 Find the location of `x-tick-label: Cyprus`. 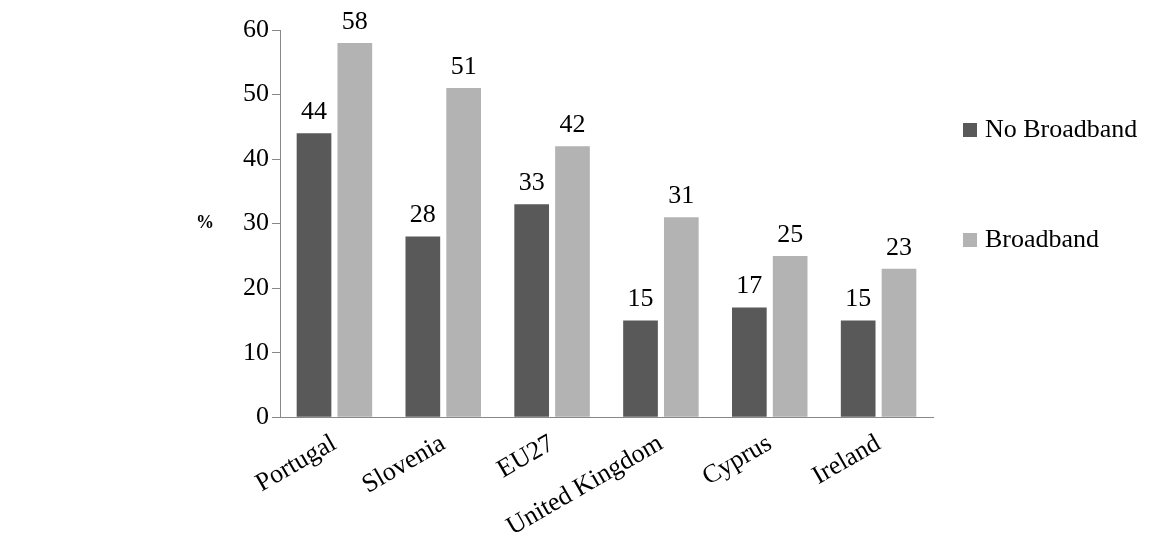

x-tick-label: Cyprus is located at coordinates (736, 459).